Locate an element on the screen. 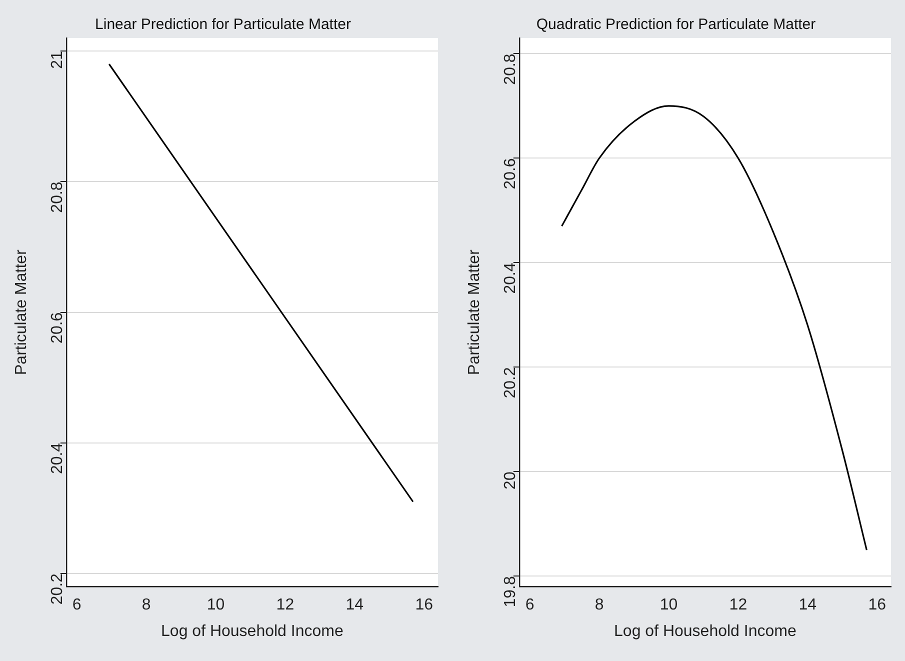 Image resolution: width=905 pixels, height=661 pixels. y-tick-label: 20 is located at coordinates (509, 481).